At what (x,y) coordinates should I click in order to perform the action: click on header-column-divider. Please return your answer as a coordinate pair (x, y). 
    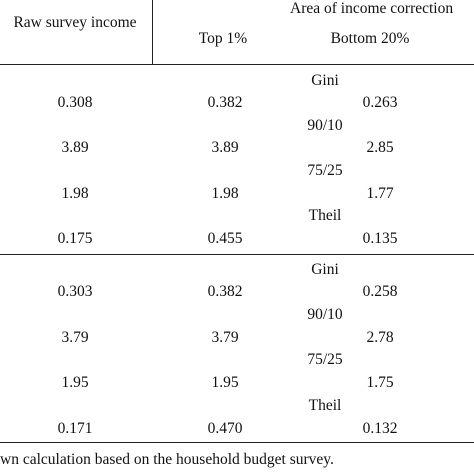
    Looking at the image, I should click on (152, 32).